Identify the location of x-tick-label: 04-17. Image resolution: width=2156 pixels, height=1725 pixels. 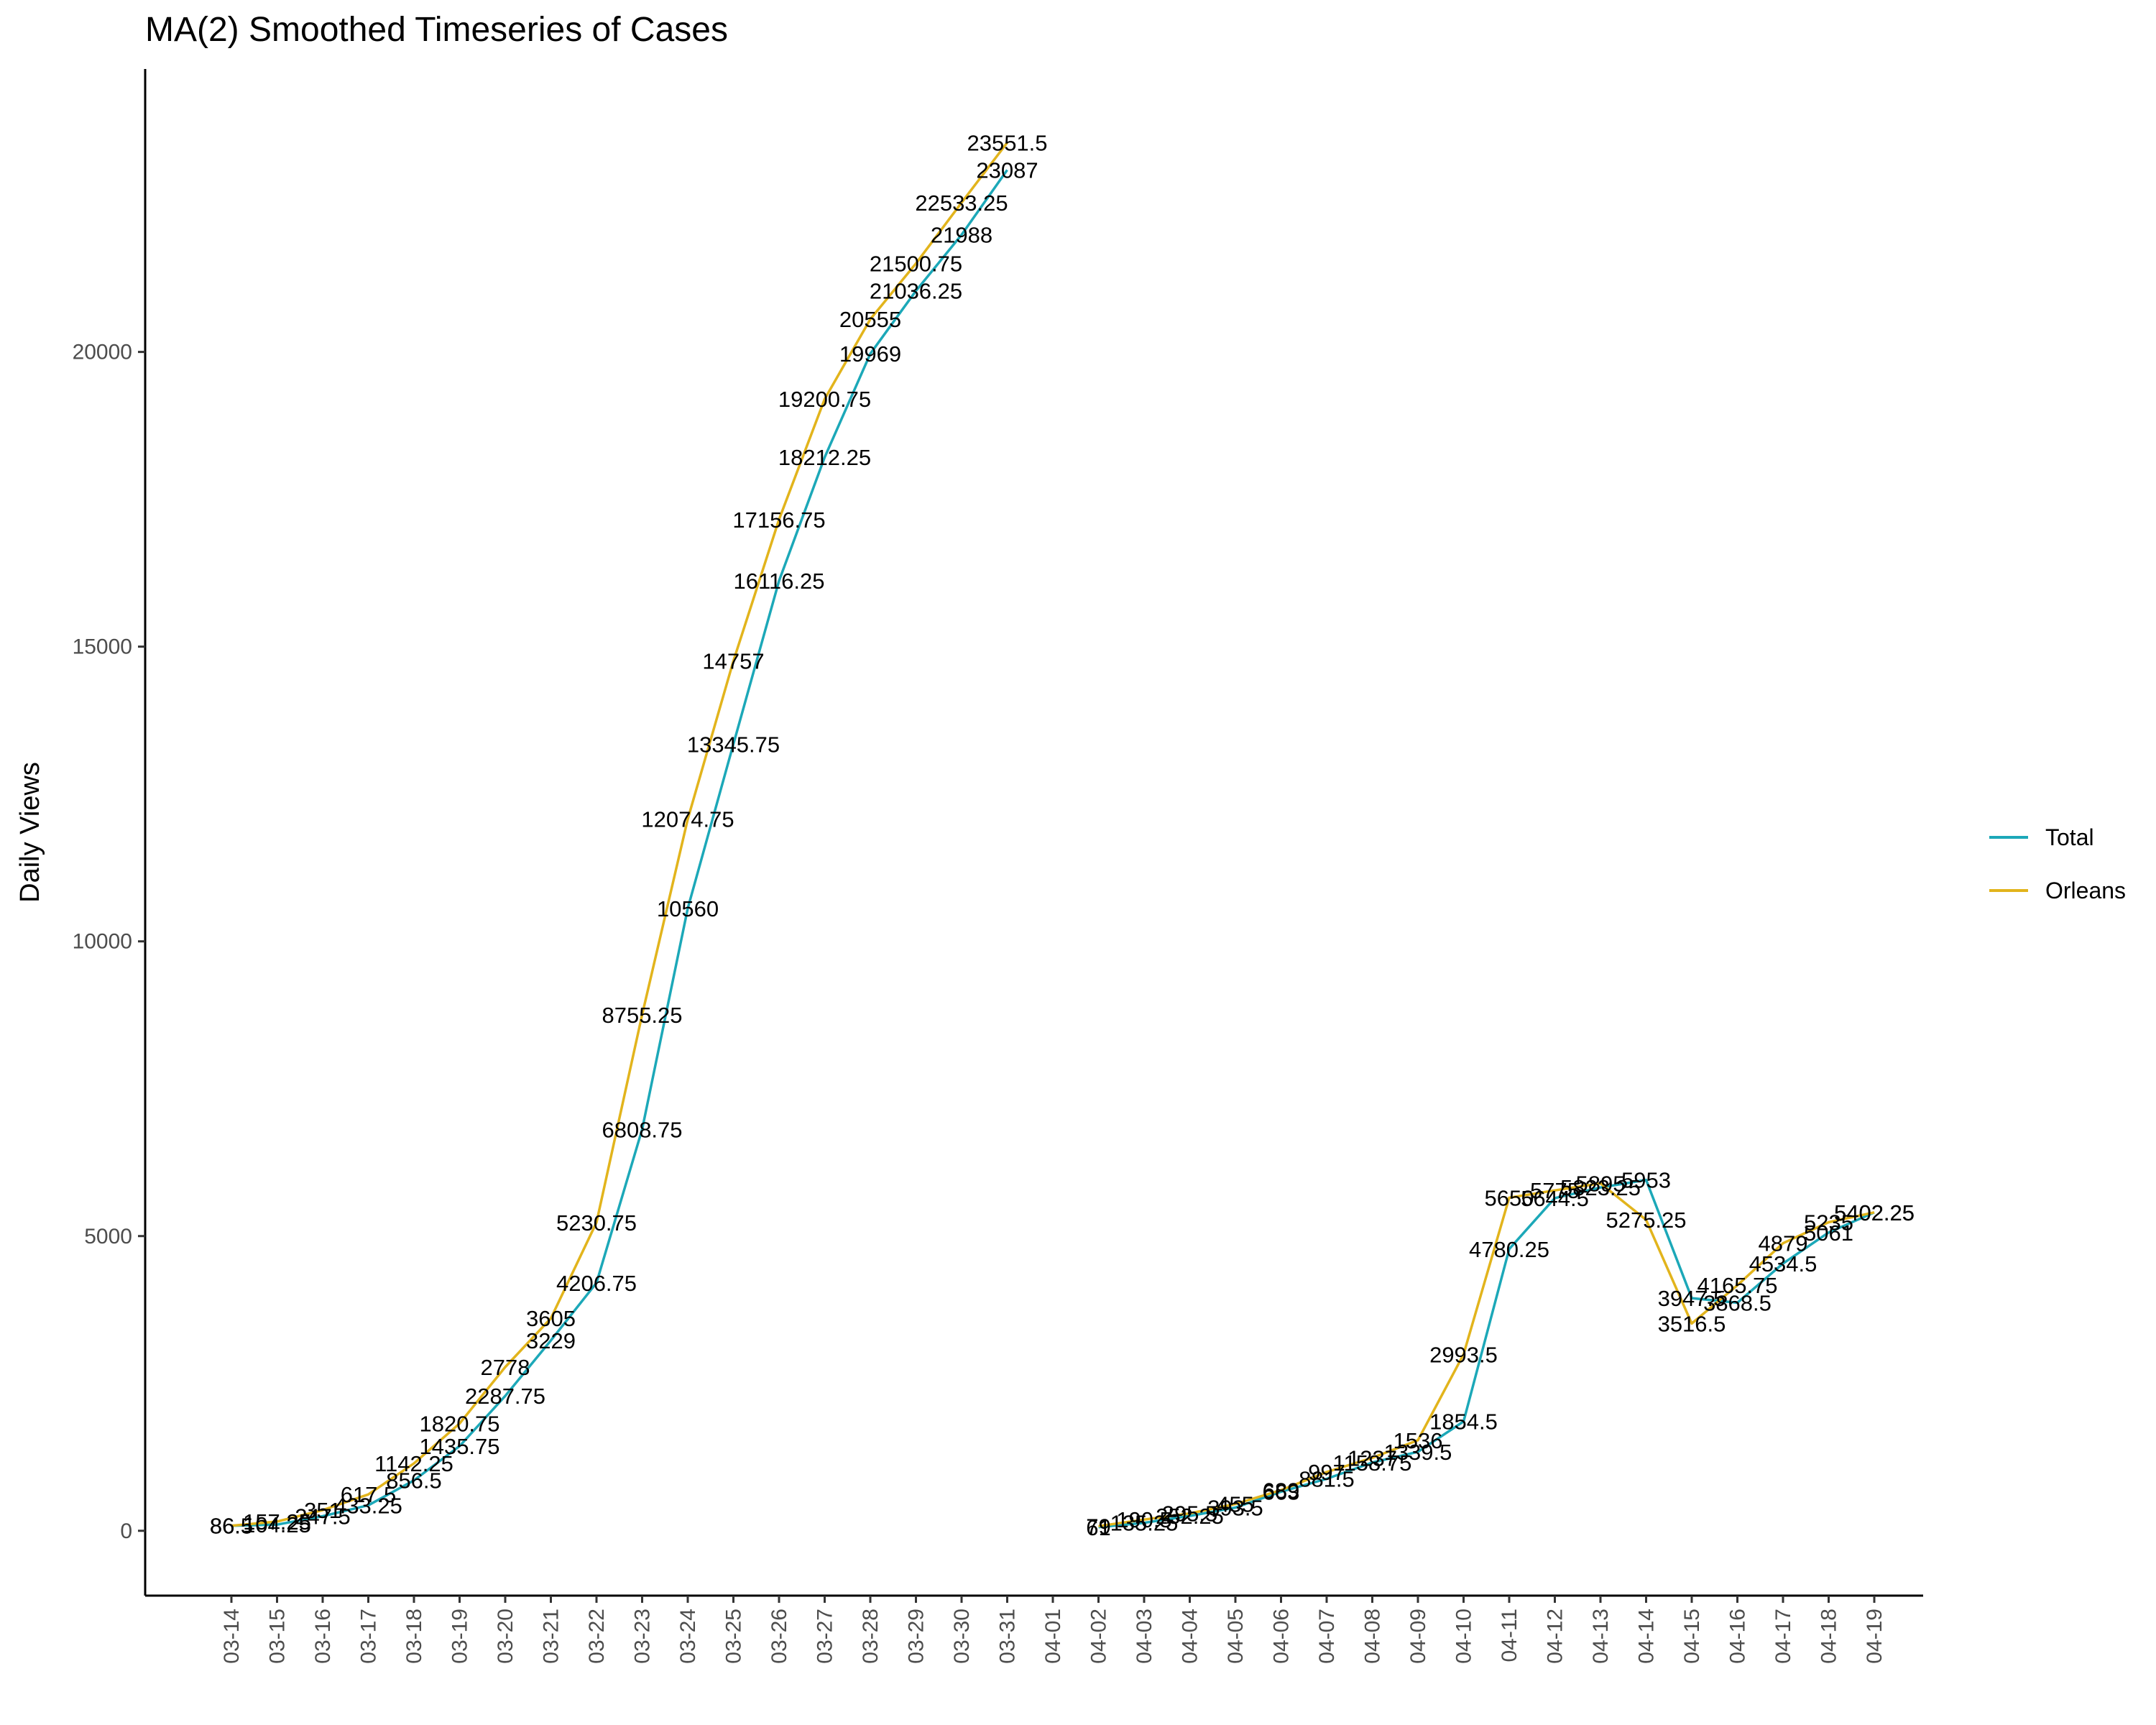
(1784, 1636).